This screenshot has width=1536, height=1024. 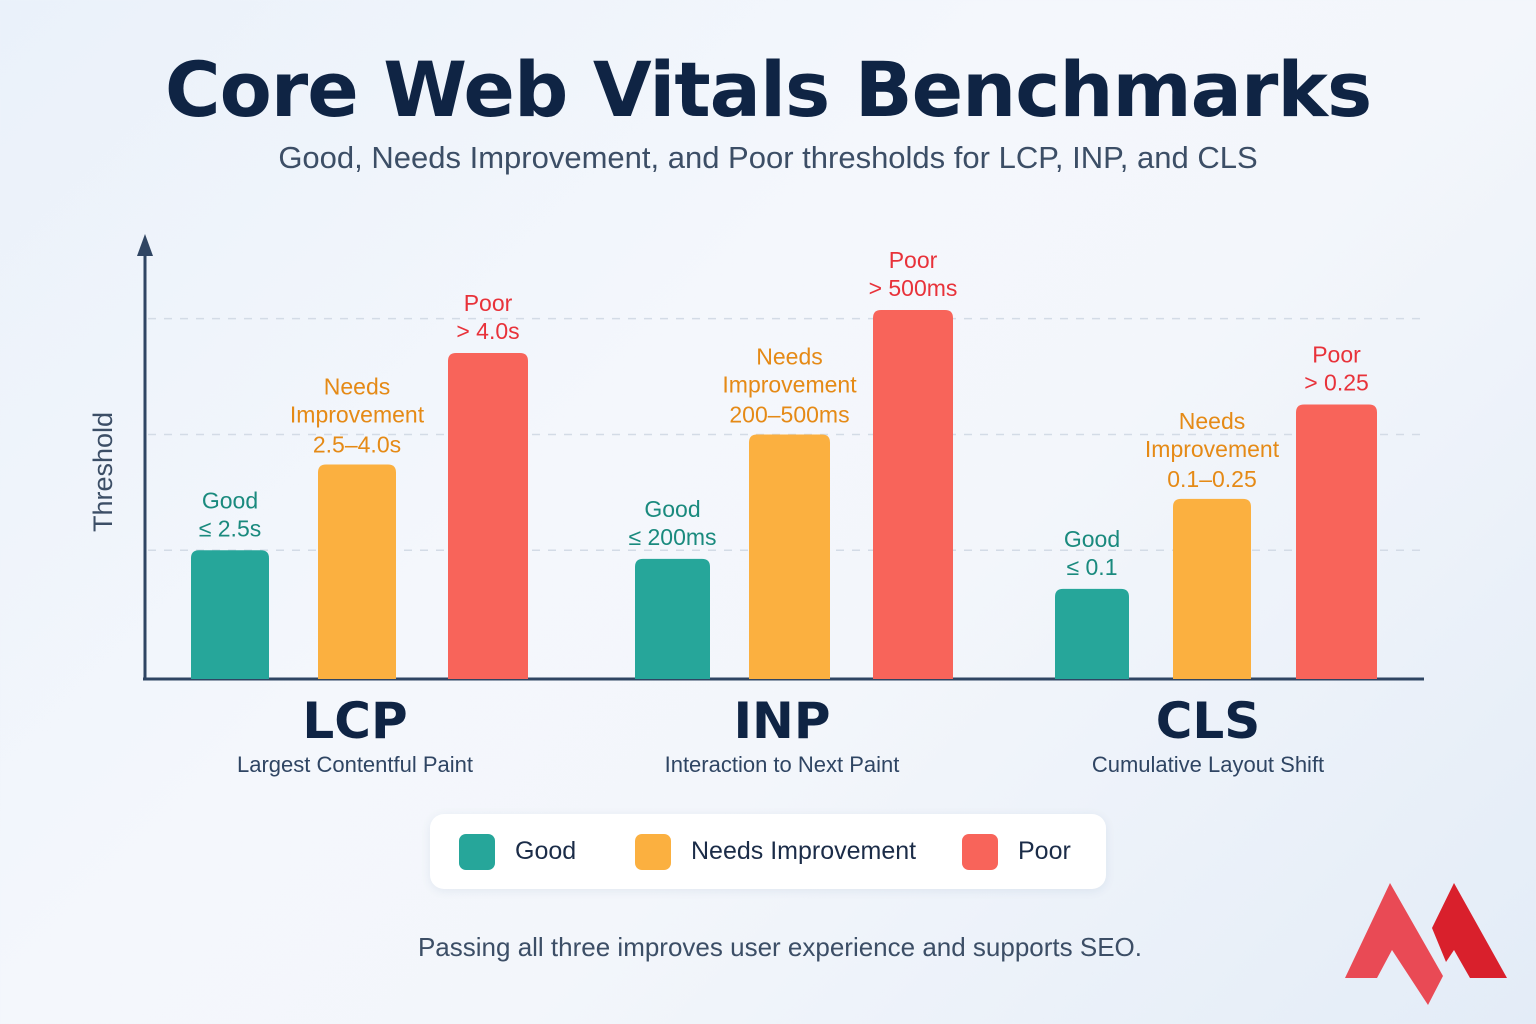 What do you see at coordinates (653, 851) in the screenshot?
I see `legend-swatch-needs` at bounding box center [653, 851].